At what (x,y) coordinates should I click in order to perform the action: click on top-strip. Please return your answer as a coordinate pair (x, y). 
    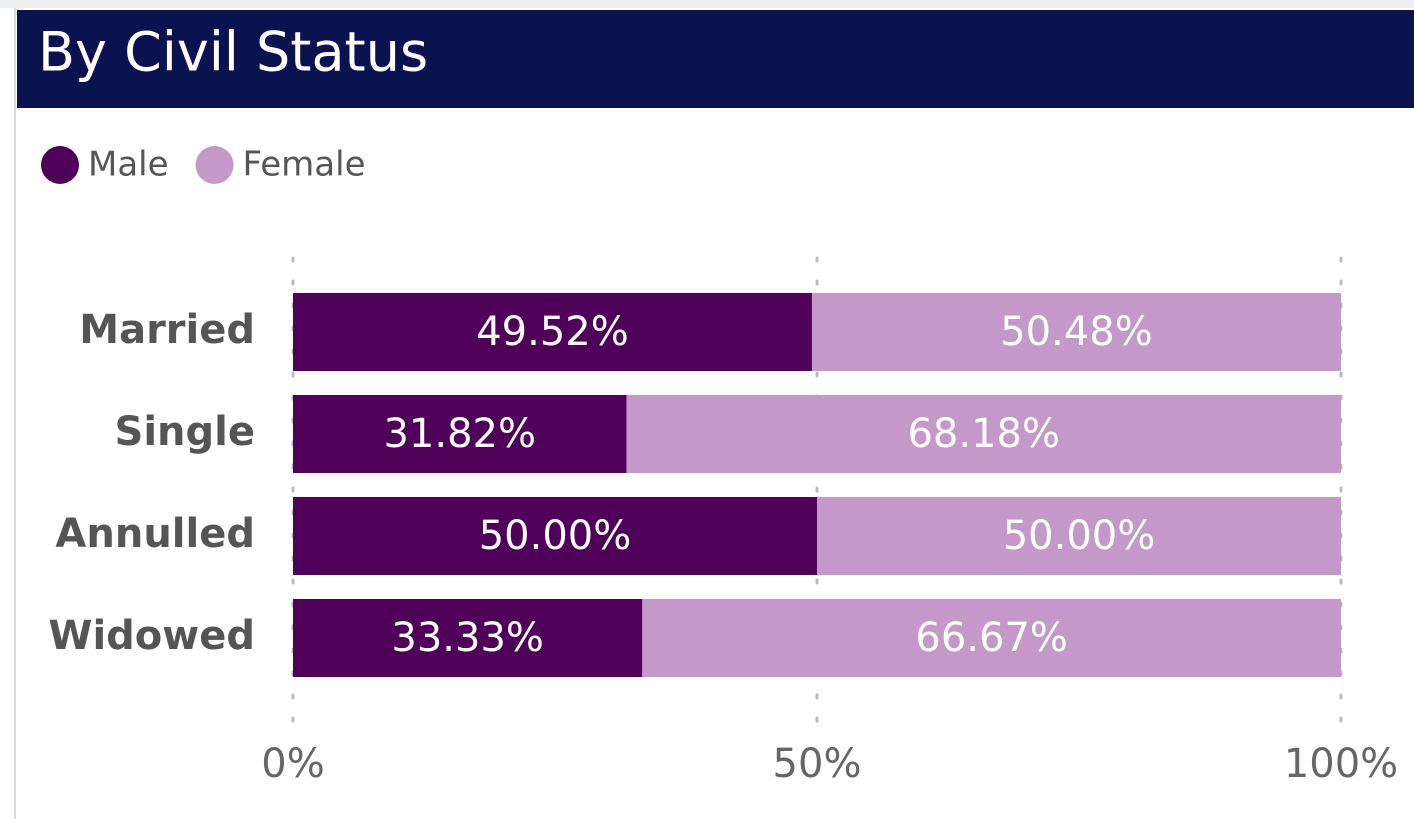
    Looking at the image, I should click on (707, 4).